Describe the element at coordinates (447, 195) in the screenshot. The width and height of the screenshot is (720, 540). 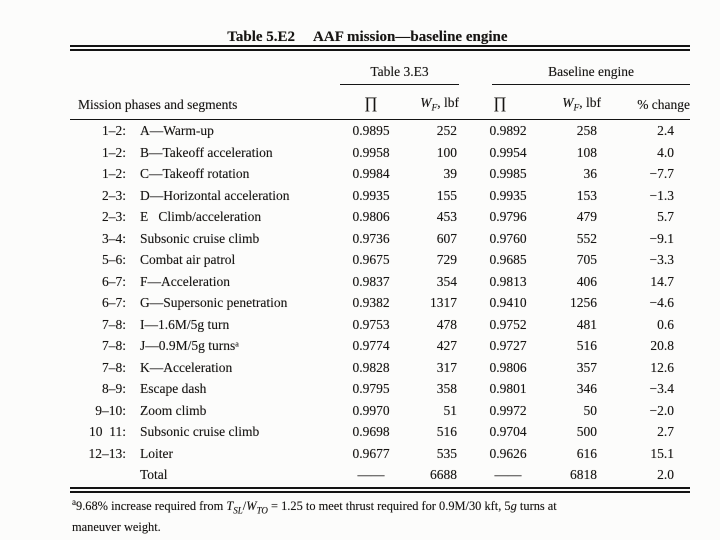
I see `wf-table3e3-cell: 155` at that location.